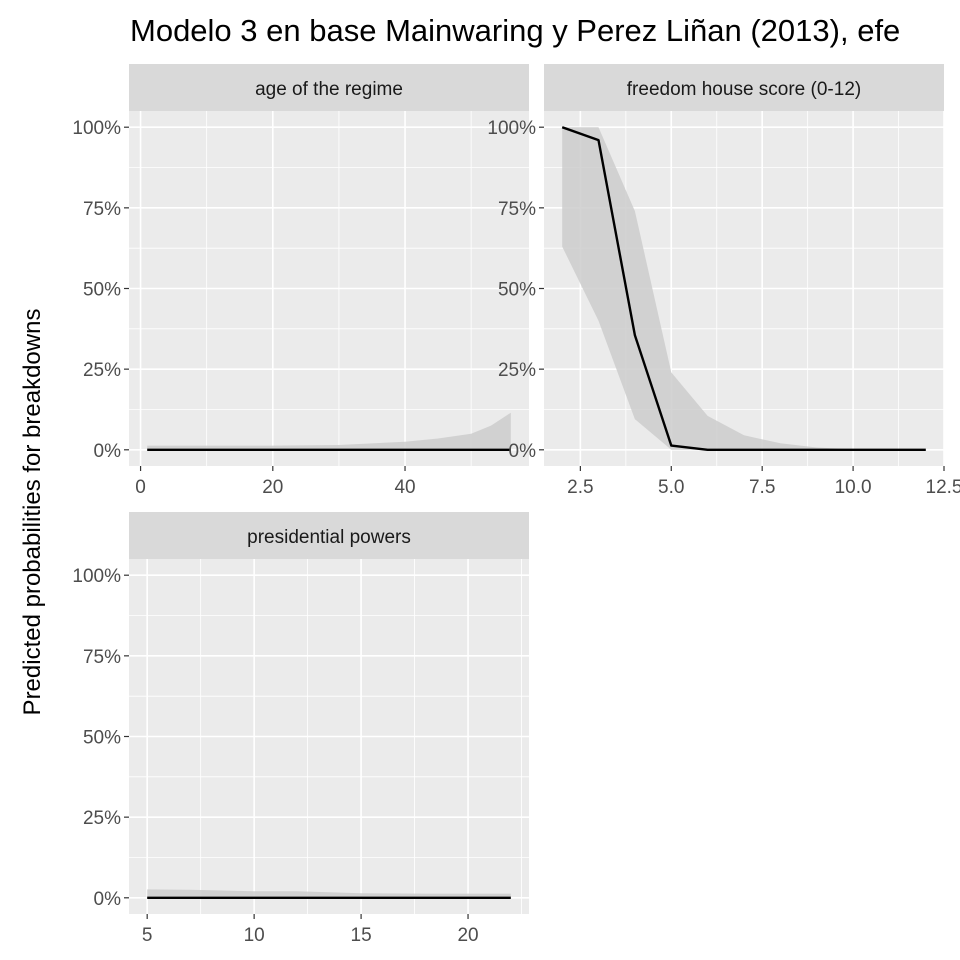  I want to click on x-tick-label: 0, so click(140, 487).